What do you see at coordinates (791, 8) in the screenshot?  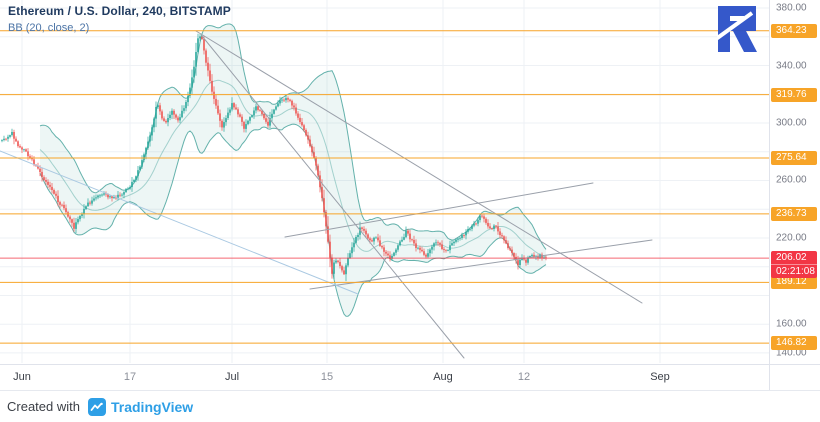 I see `price-tick-label: 380.00` at bounding box center [791, 8].